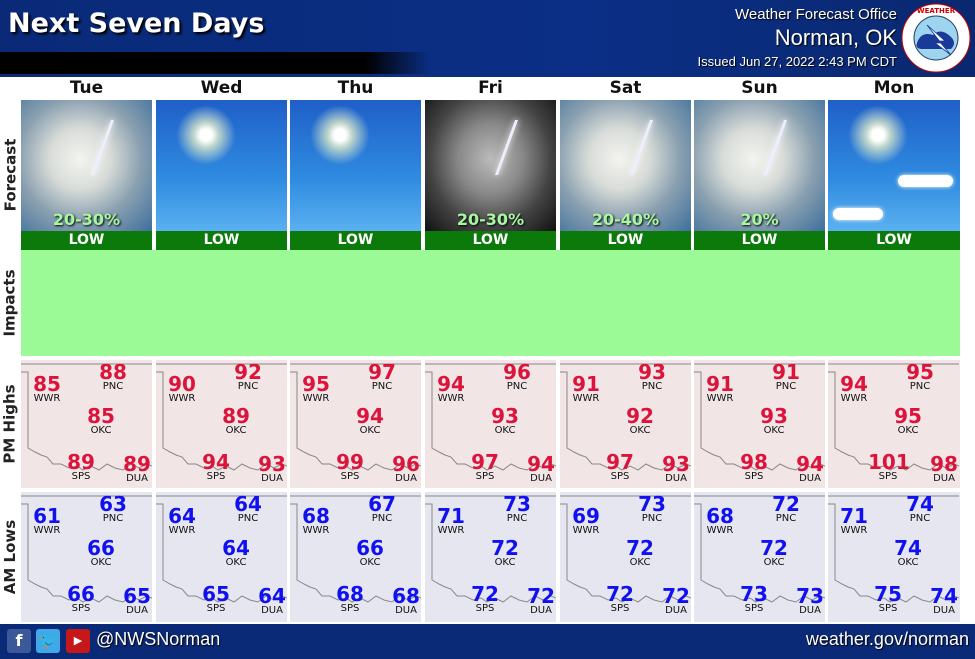  What do you see at coordinates (920, 372) in the screenshot?
I see `temperature-value: 95` at bounding box center [920, 372].